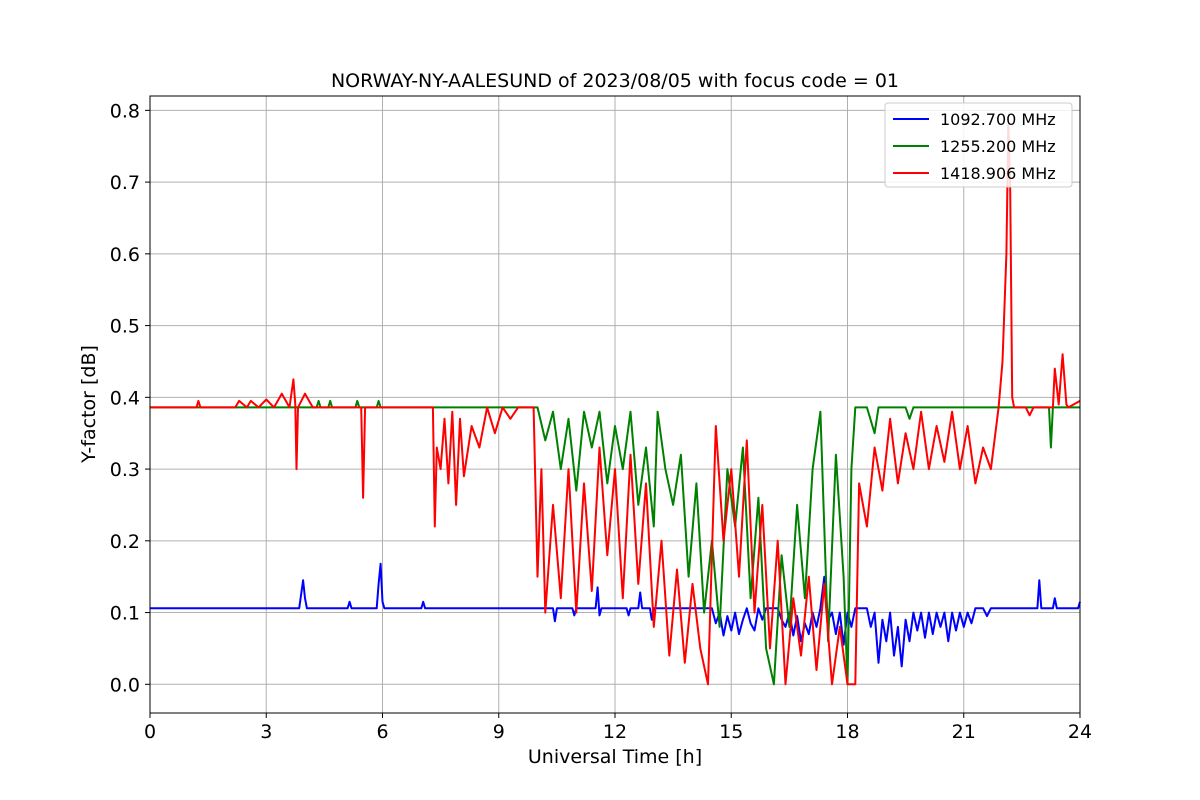 The width and height of the screenshot is (1200, 800). Describe the element at coordinates (847, 732) in the screenshot. I see `x-tick-label: 18` at that location.